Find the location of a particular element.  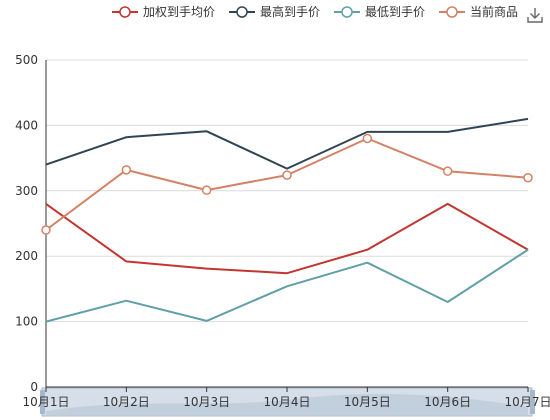

legend-item-current: 当前商品 is located at coordinates (478, 11).